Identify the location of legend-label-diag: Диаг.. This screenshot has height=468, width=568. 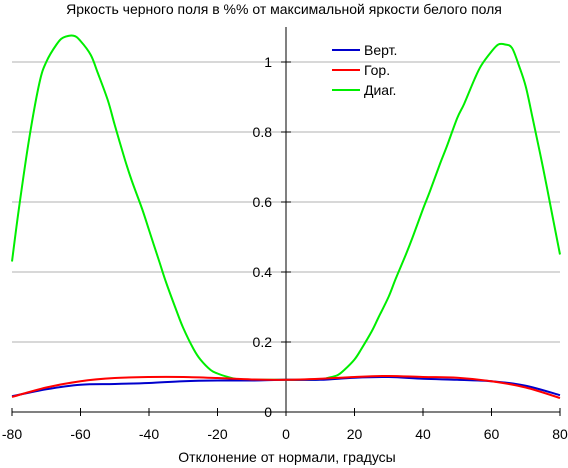
(380, 90).